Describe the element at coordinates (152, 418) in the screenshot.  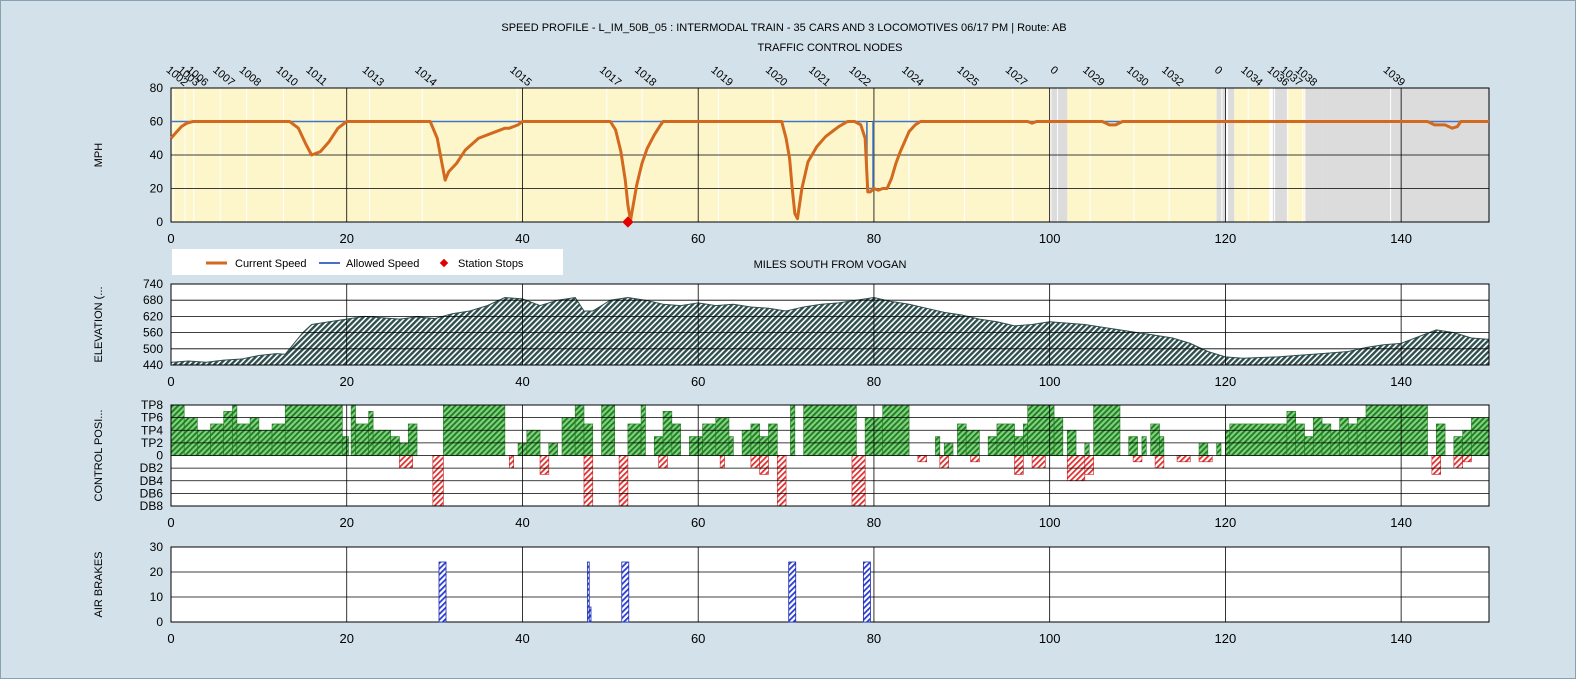
I see `control-y-tick-label: TP6` at that location.